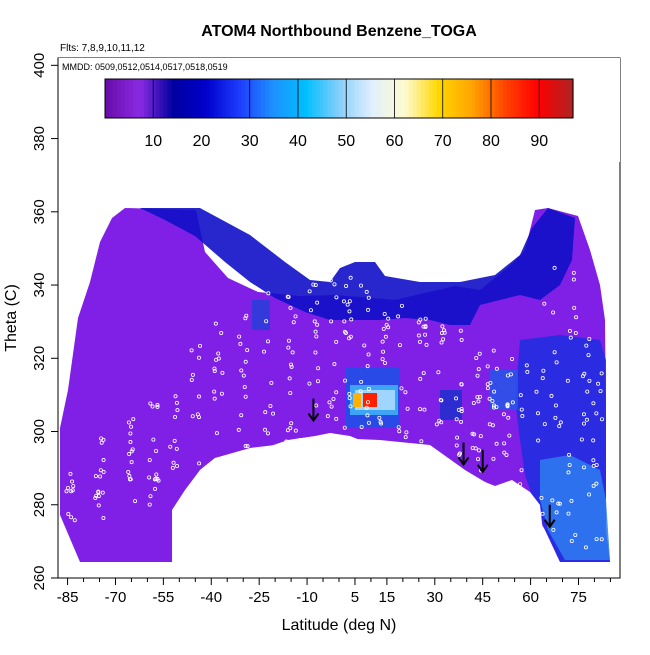  I want to click on colorbar-tick-label: 60, so click(395, 141).